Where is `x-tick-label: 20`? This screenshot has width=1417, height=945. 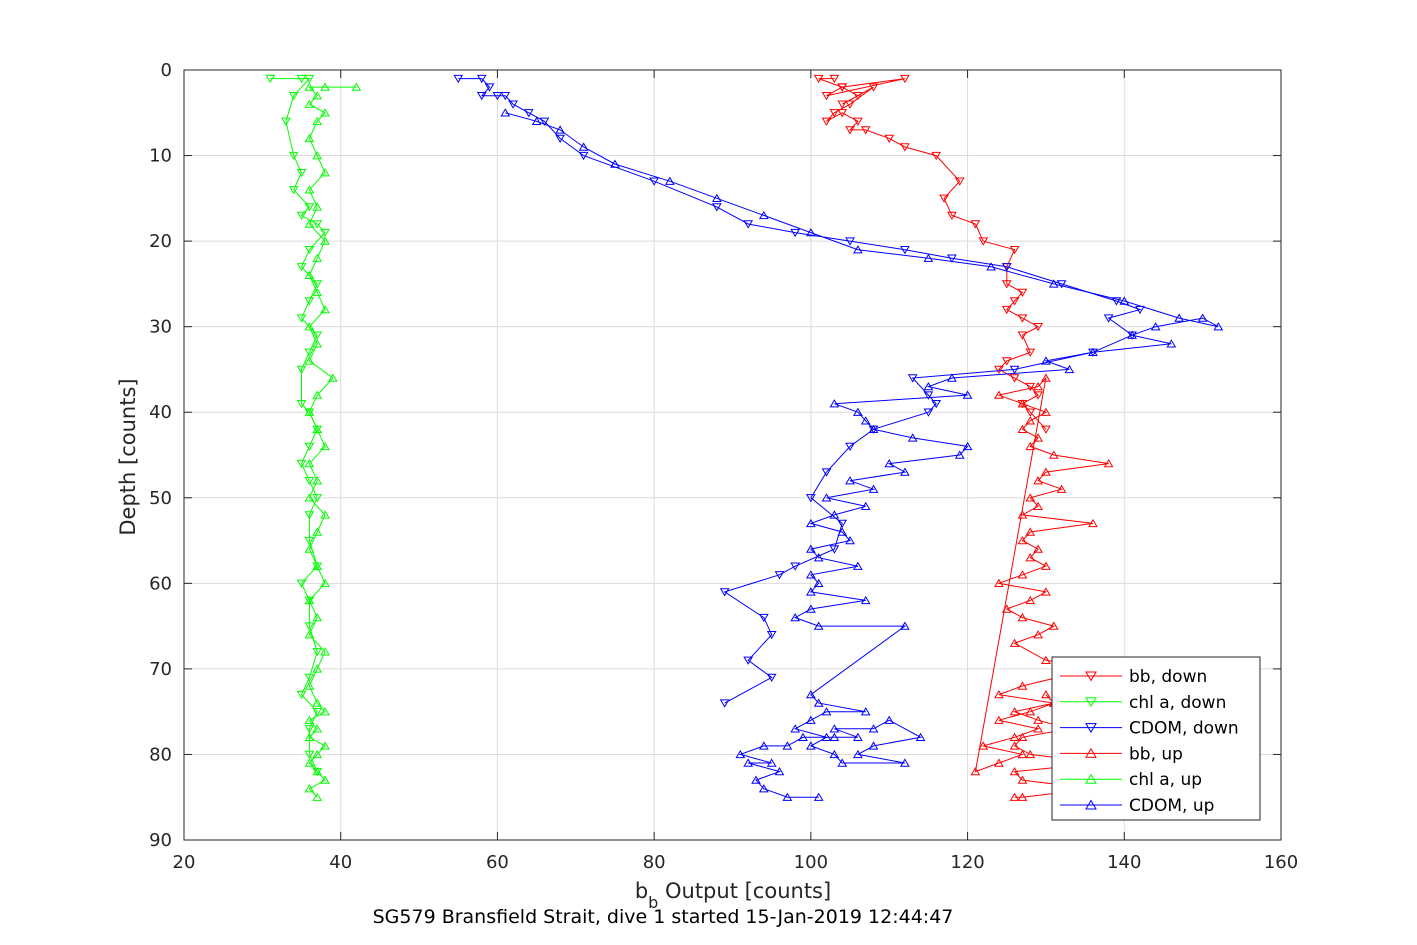
x-tick-label: 20 is located at coordinates (184, 862).